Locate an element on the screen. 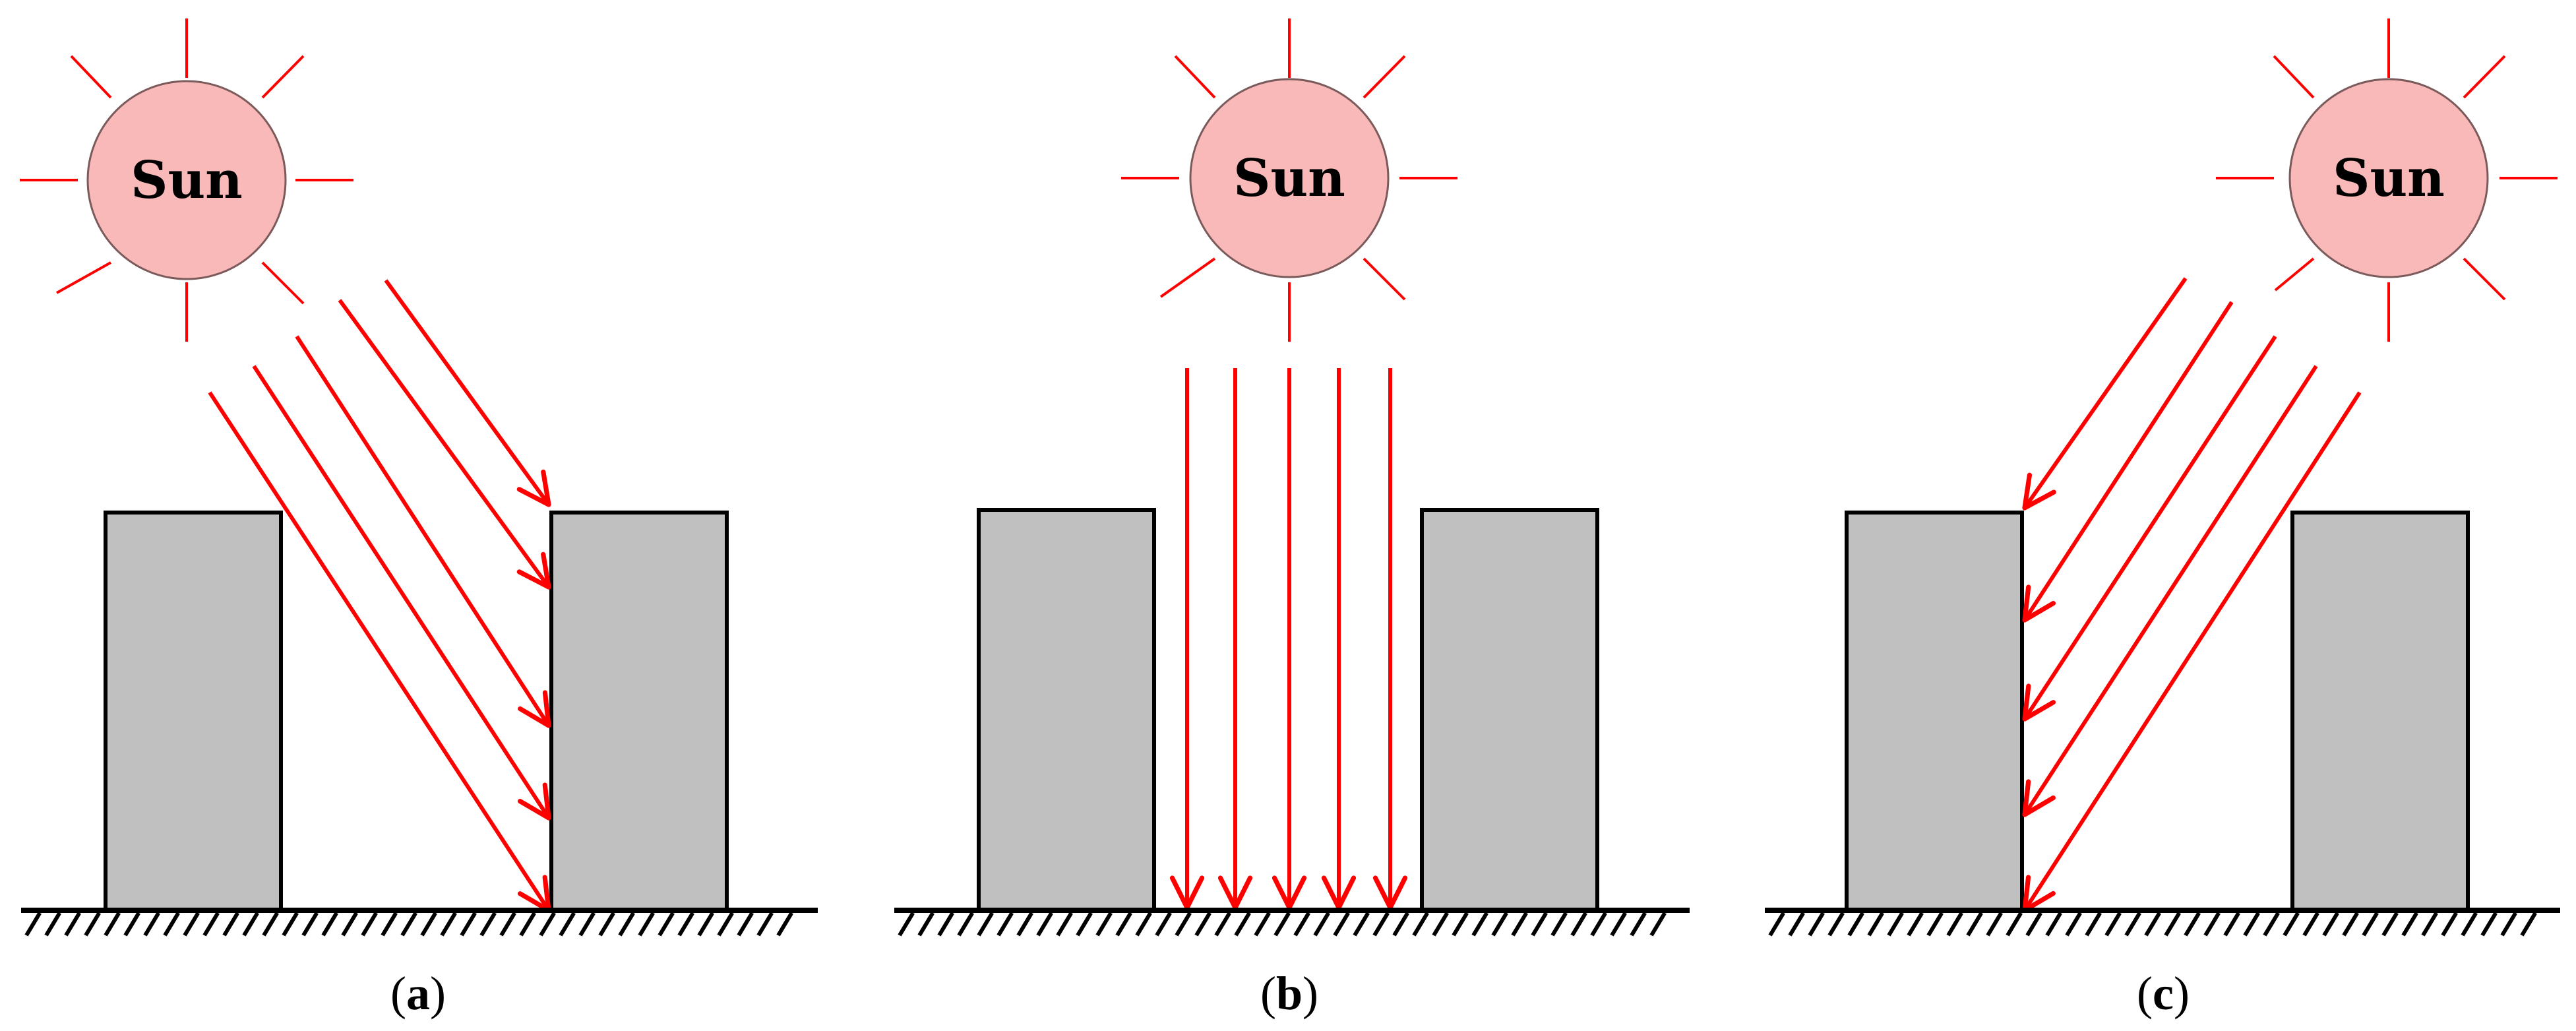 This screenshot has height=1031, width=2576. caption-c: (c) is located at coordinates (2163, 993).